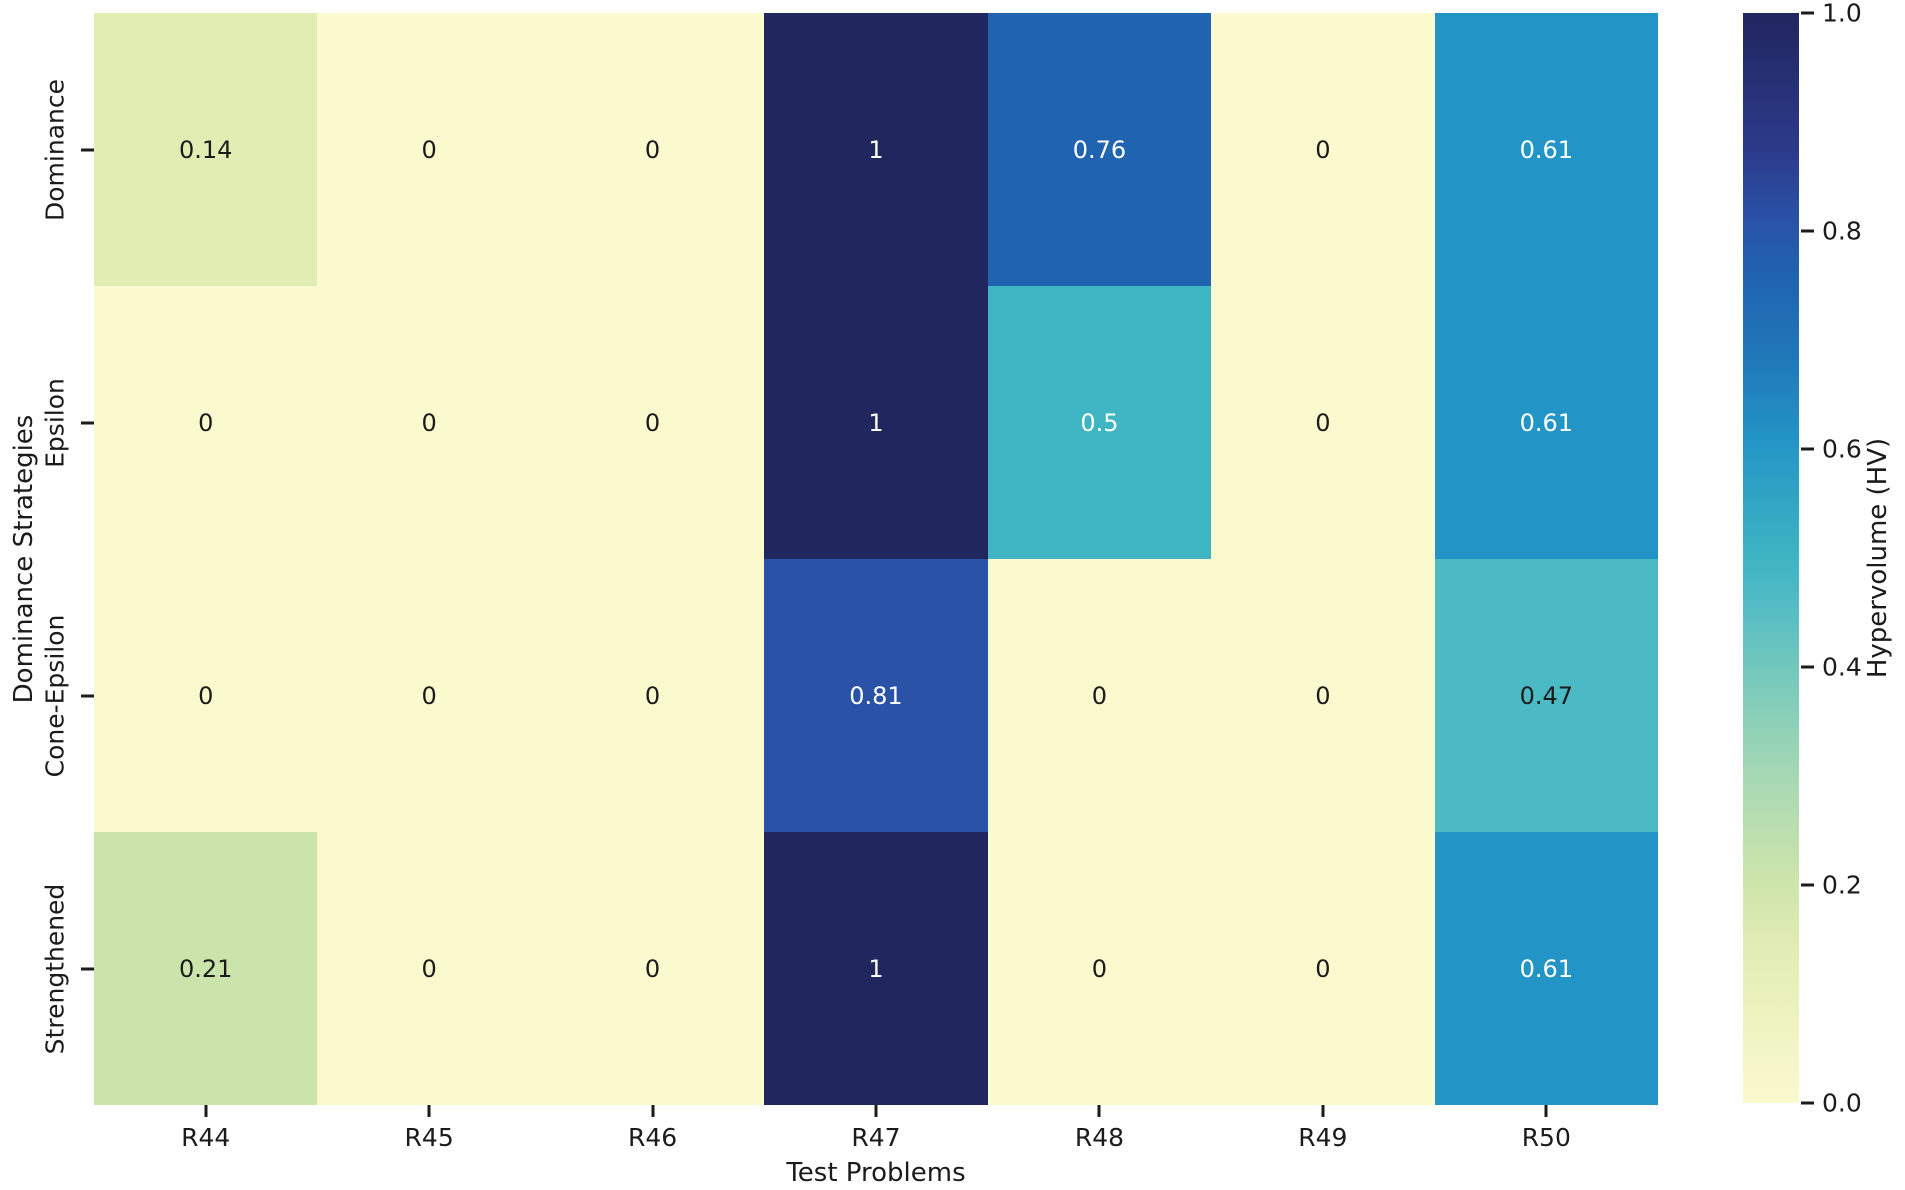 The width and height of the screenshot is (1905, 1190). I want to click on y-axis-title: Dominance Strategies, so click(24, 559).